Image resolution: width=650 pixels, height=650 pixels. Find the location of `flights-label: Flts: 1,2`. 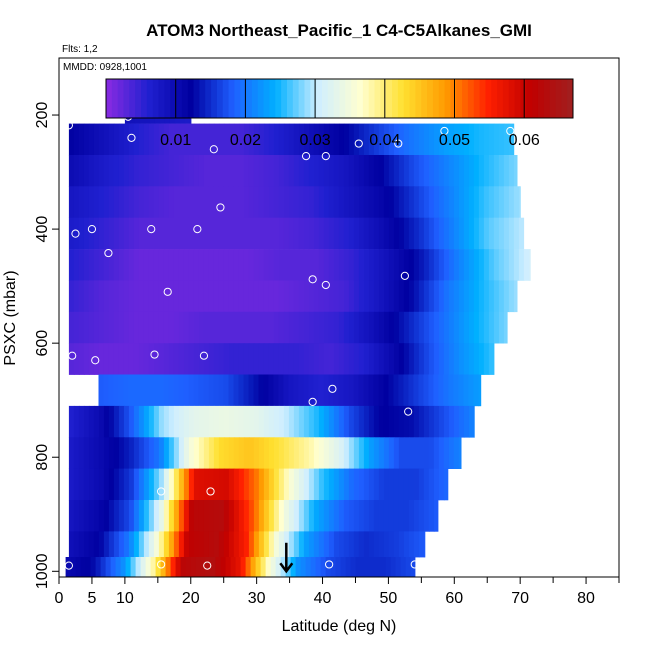

flights-label: Flts: 1,2 is located at coordinates (80, 49).